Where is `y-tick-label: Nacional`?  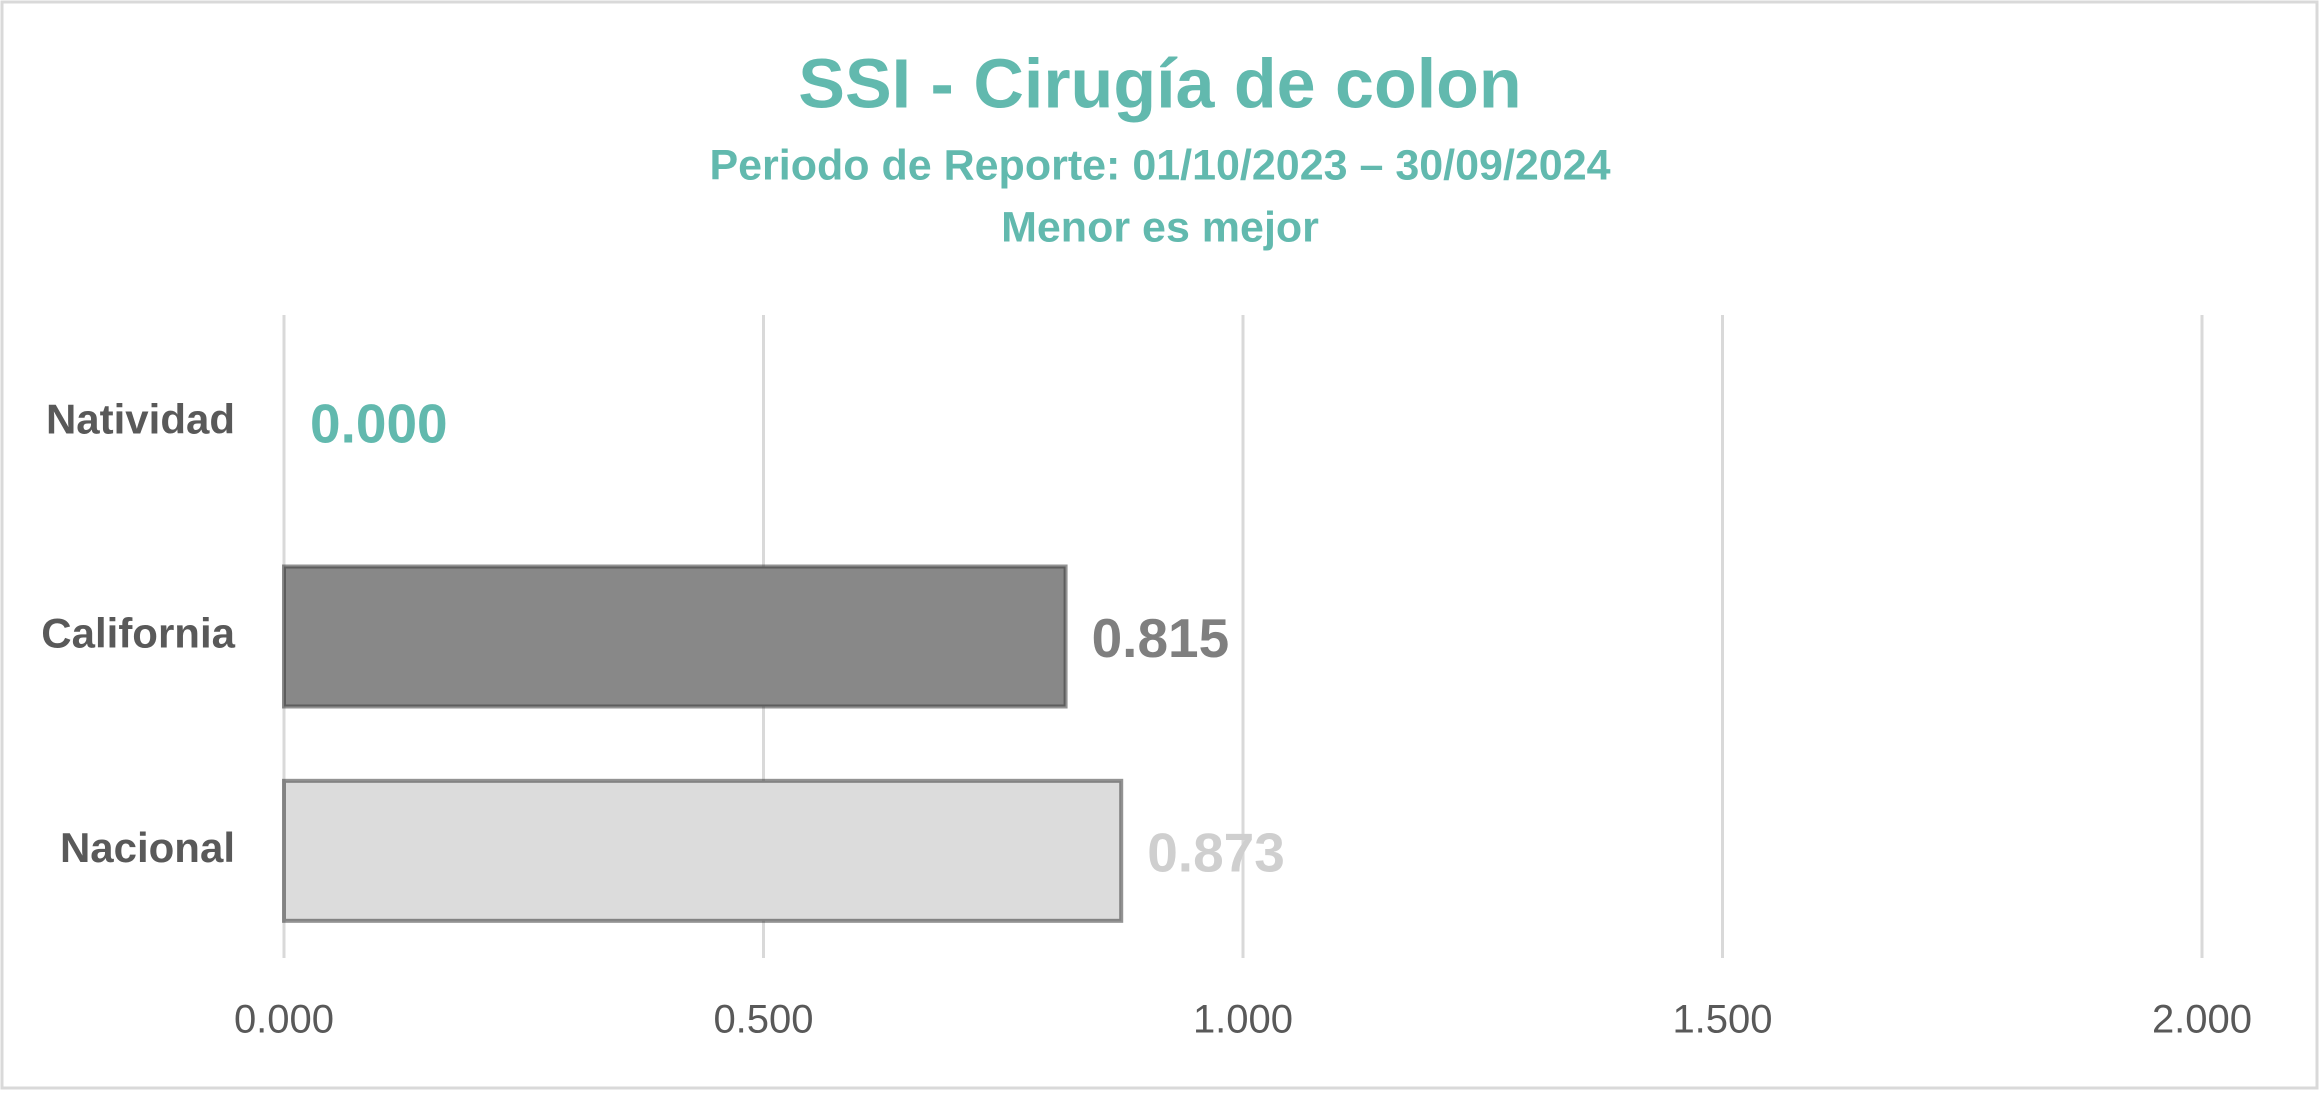
y-tick-label: Nacional is located at coordinates (147, 847).